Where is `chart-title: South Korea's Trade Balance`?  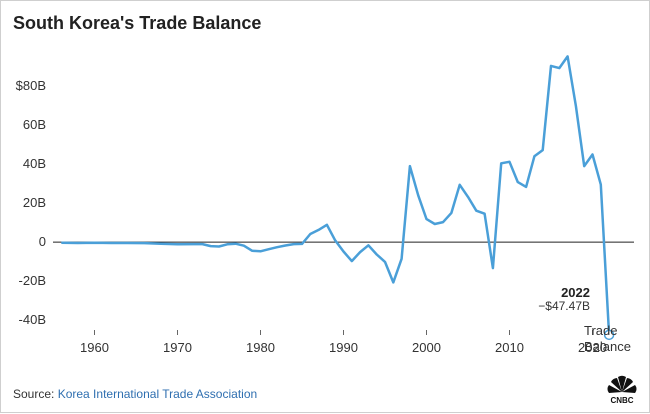
chart-title: South Korea's Trade Balance is located at coordinates (137, 23).